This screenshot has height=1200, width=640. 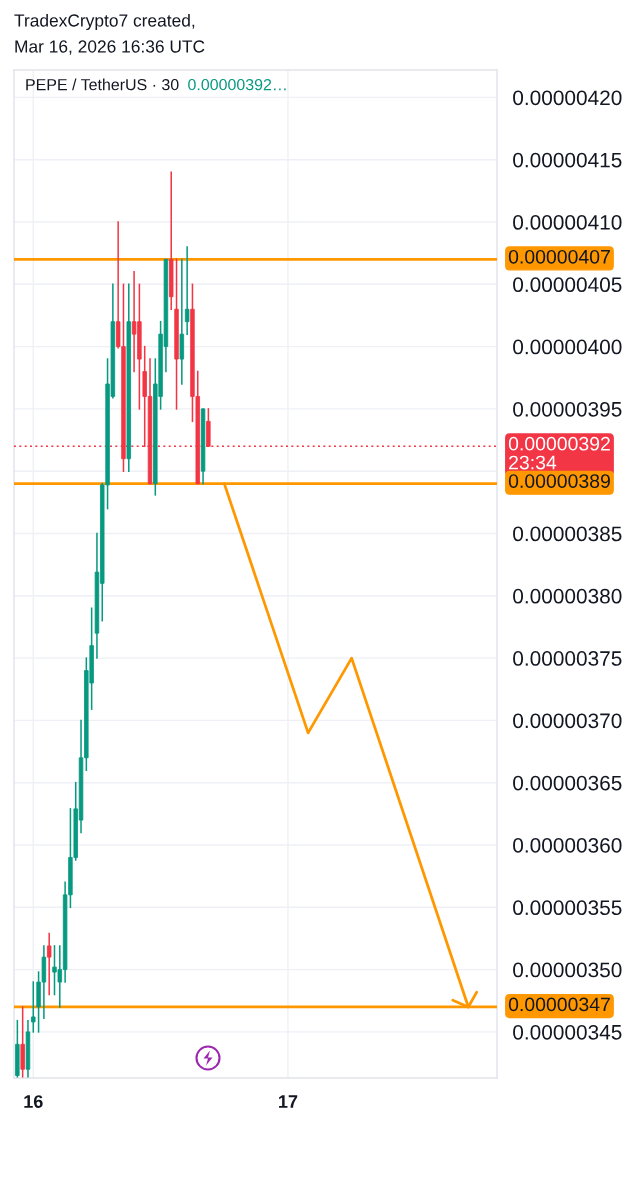 I want to click on ref-line-label: 0.00000347, so click(x=559, y=1004).